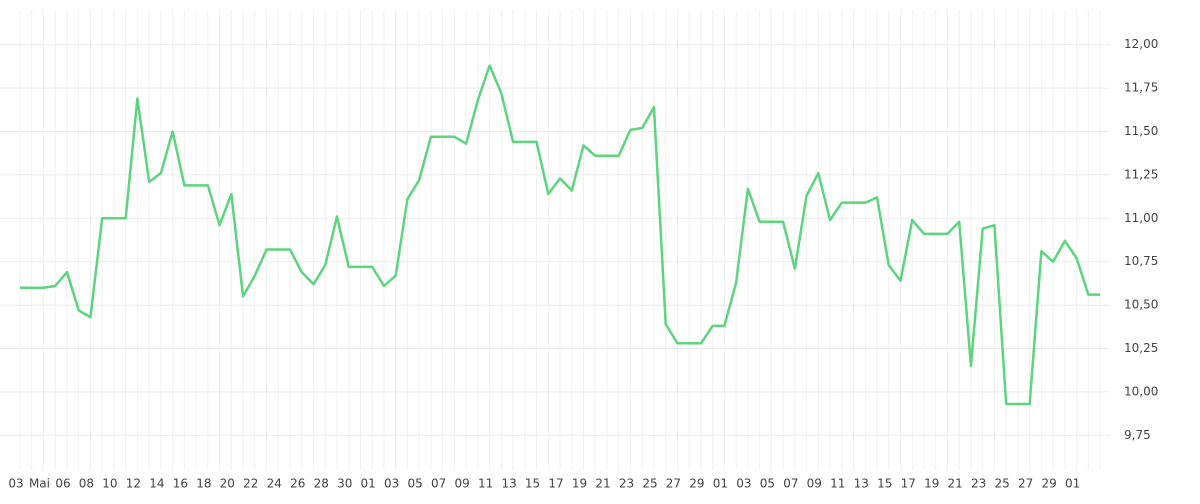  What do you see at coordinates (321, 484) in the screenshot?
I see `x-tick-label: 28` at bounding box center [321, 484].